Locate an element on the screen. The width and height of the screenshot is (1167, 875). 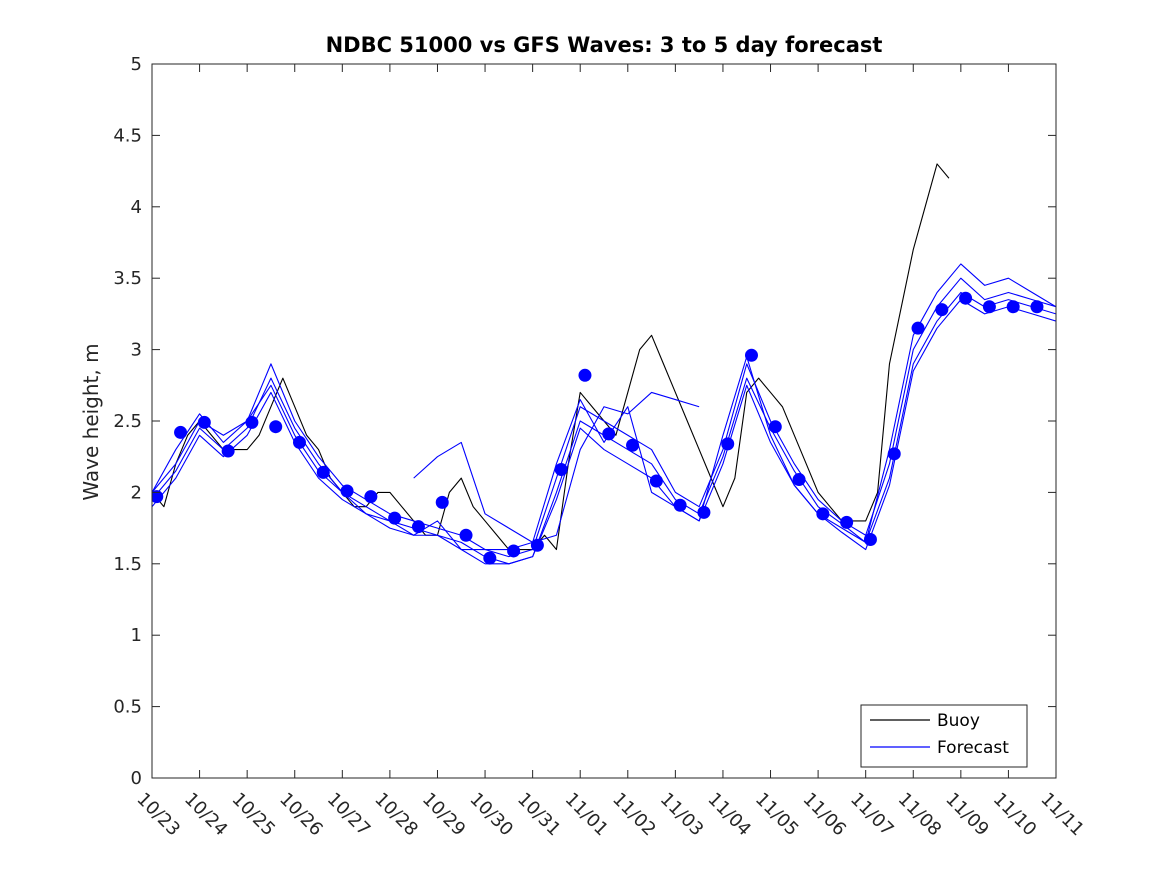
legend: Buoy Forecast is located at coordinates (944, 736).